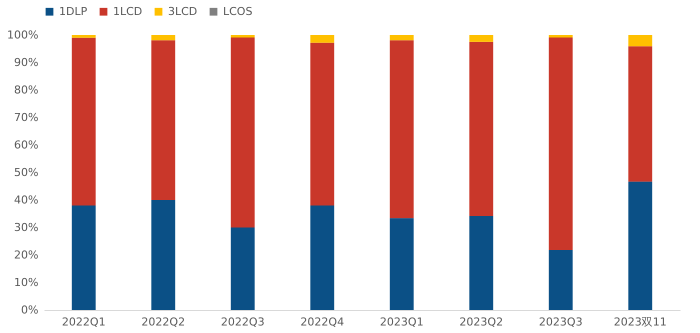 The height and width of the screenshot is (333, 700). What do you see at coordinates (26, 117) in the screenshot?
I see `y-tick-label: 70%` at bounding box center [26, 117].